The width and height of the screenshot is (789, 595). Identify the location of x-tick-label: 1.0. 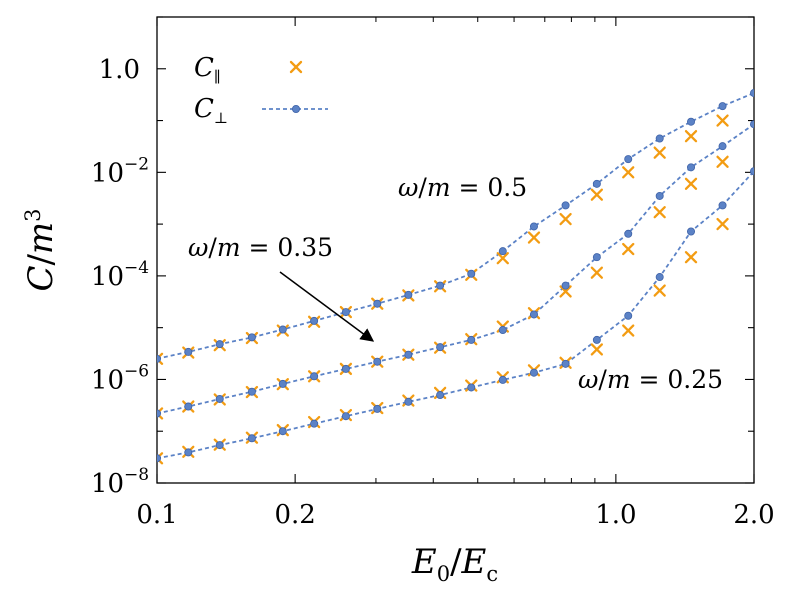
(615, 515).